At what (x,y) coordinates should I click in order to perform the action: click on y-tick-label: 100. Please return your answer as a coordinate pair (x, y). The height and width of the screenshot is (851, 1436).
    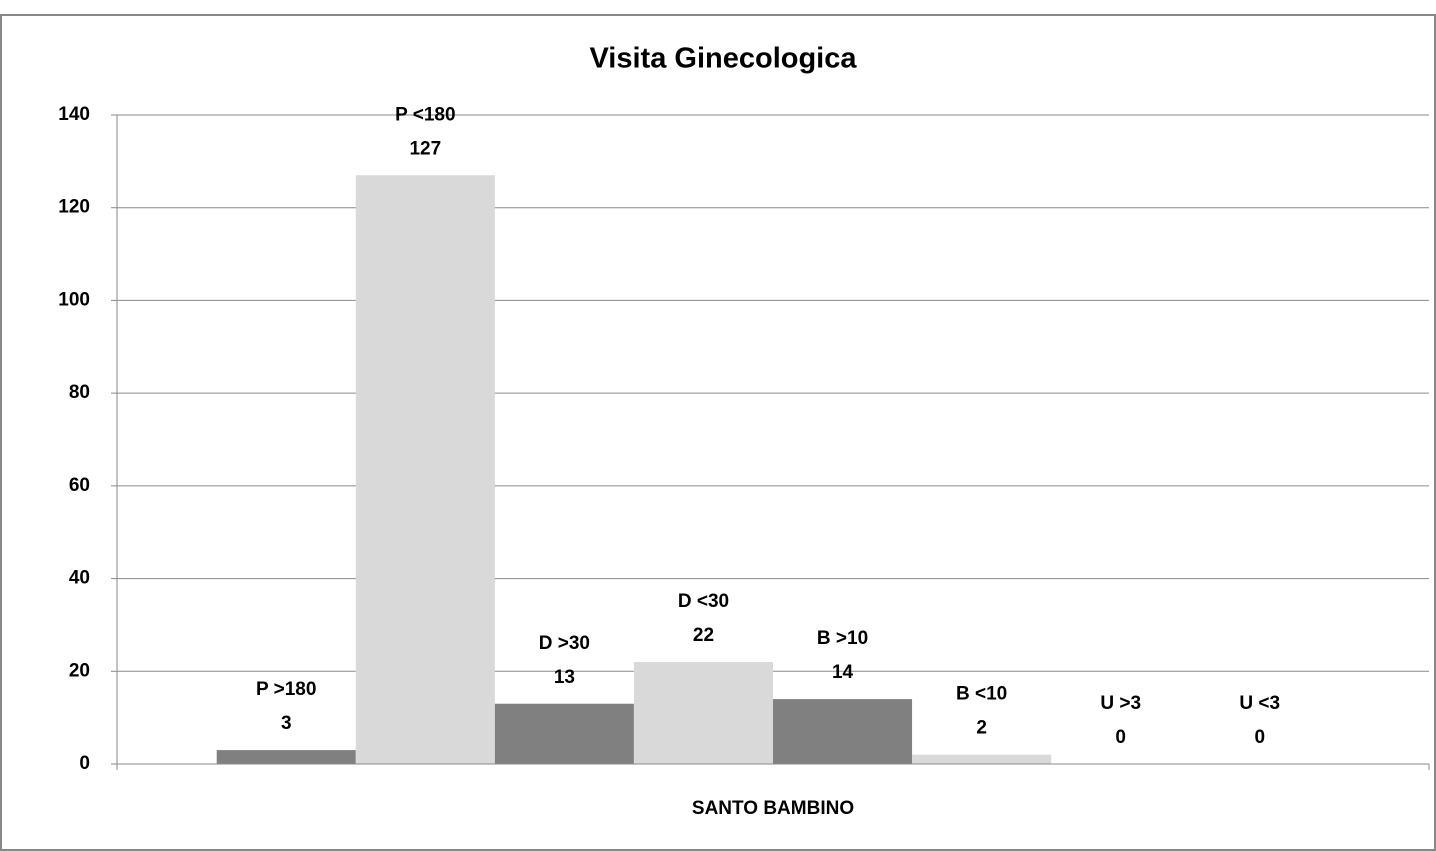
    Looking at the image, I should click on (74, 299).